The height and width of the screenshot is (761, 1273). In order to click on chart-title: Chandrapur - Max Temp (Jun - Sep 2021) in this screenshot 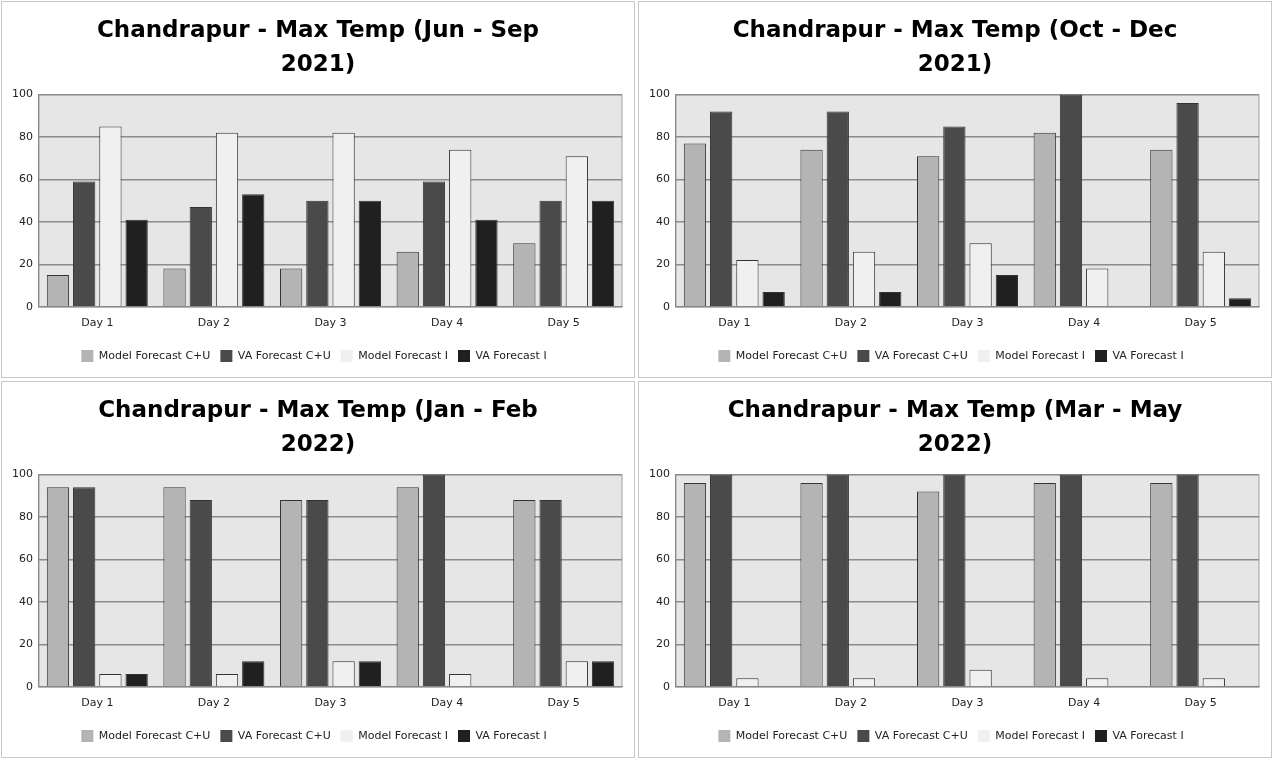, I will do `click(318, 46)`.